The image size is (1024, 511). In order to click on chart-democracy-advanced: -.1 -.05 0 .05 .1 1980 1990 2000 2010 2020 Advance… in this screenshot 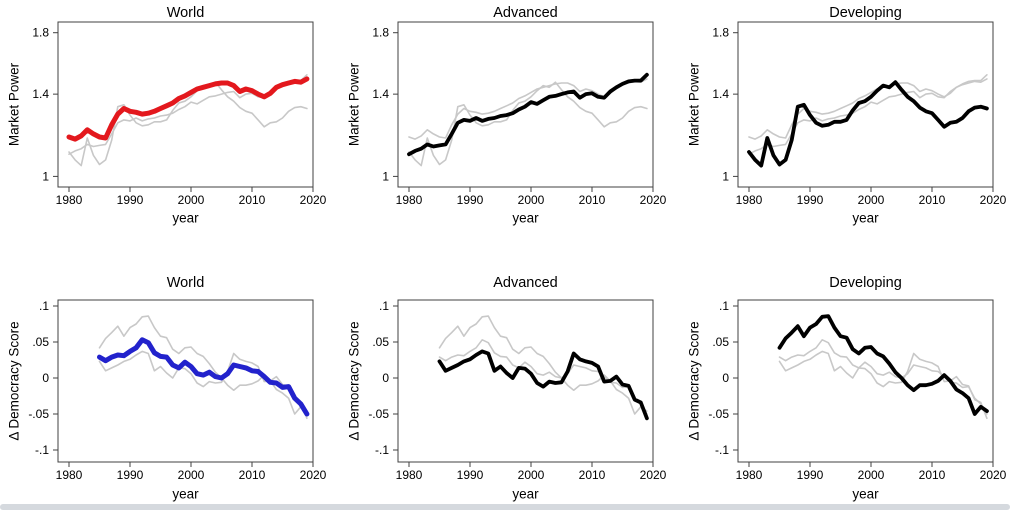, I will do `click(507, 388)`.